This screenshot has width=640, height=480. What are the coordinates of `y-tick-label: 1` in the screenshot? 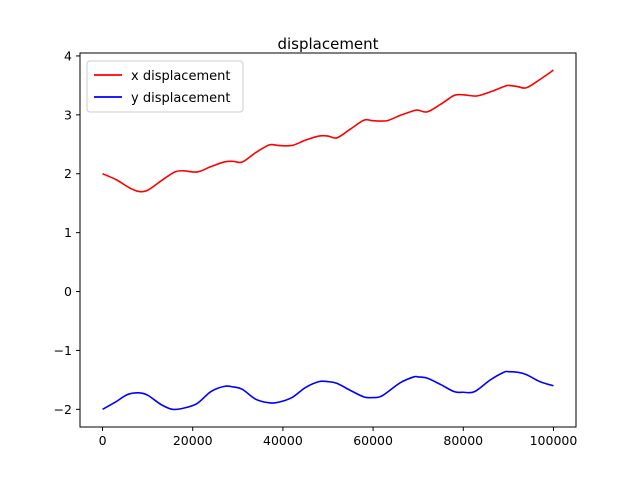 It's located at (68, 232).